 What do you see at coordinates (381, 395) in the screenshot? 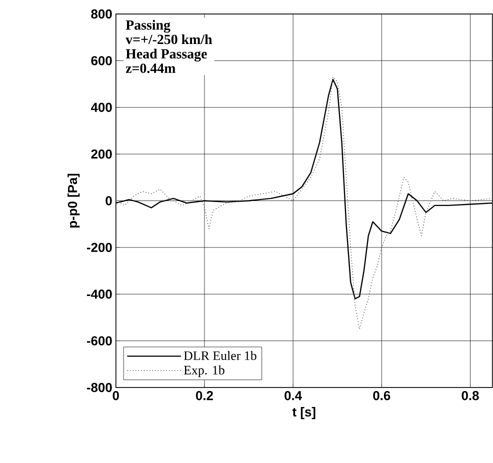
I see `x-tick-label: 0.6` at bounding box center [381, 395].